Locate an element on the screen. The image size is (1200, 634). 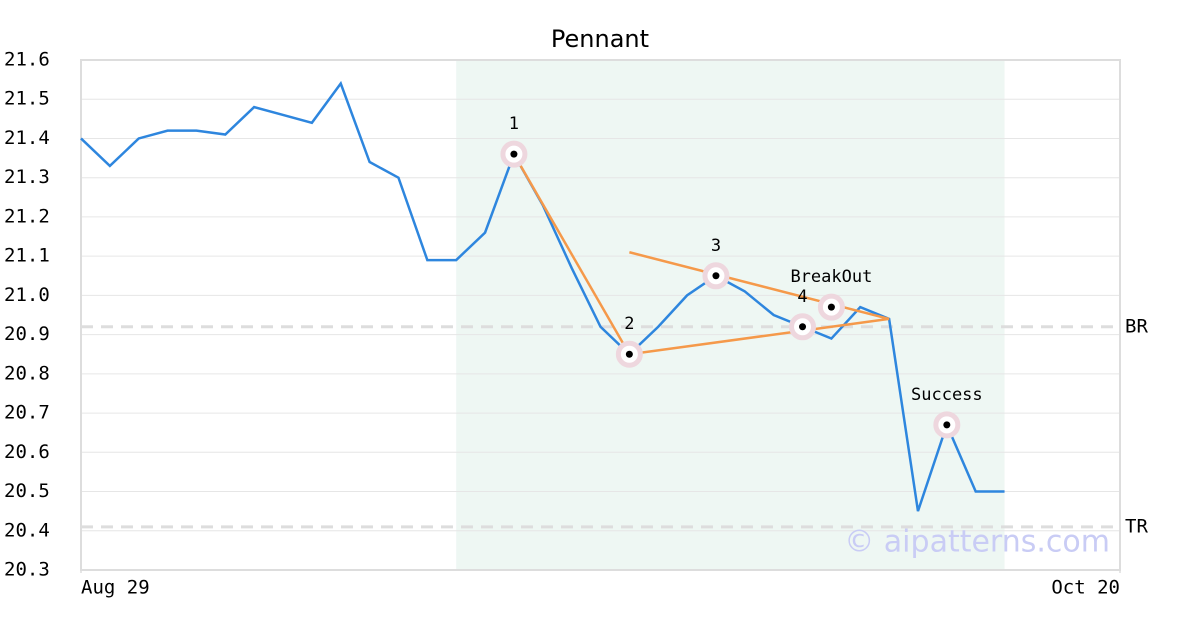
y-tick-label: 21.5 is located at coordinates (27, 99).